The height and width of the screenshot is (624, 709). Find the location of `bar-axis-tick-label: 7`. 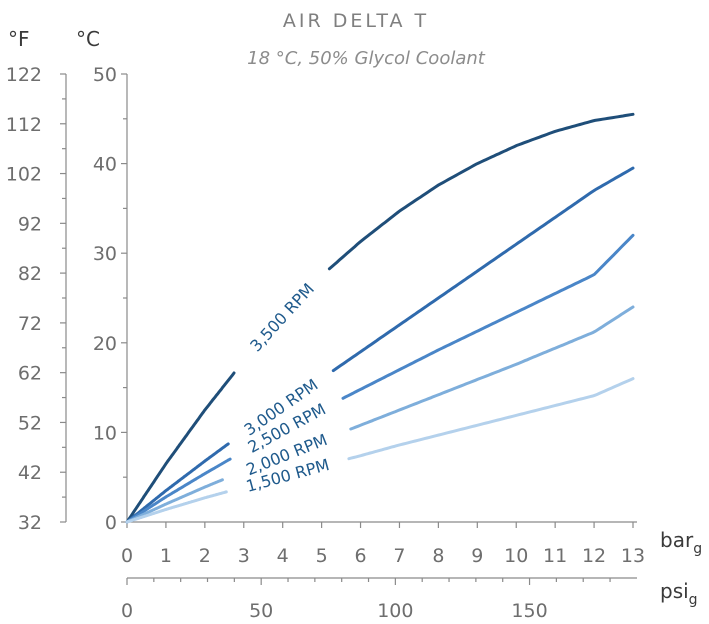

bar-axis-tick-label: 7 is located at coordinates (399, 556).